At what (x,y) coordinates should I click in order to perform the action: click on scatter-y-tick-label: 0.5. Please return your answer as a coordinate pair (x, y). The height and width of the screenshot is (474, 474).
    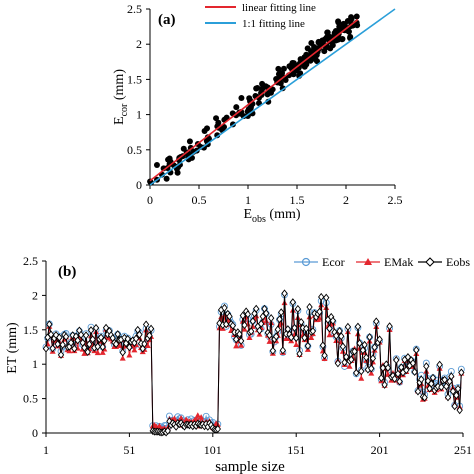
    Looking at the image, I should click on (134, 150).